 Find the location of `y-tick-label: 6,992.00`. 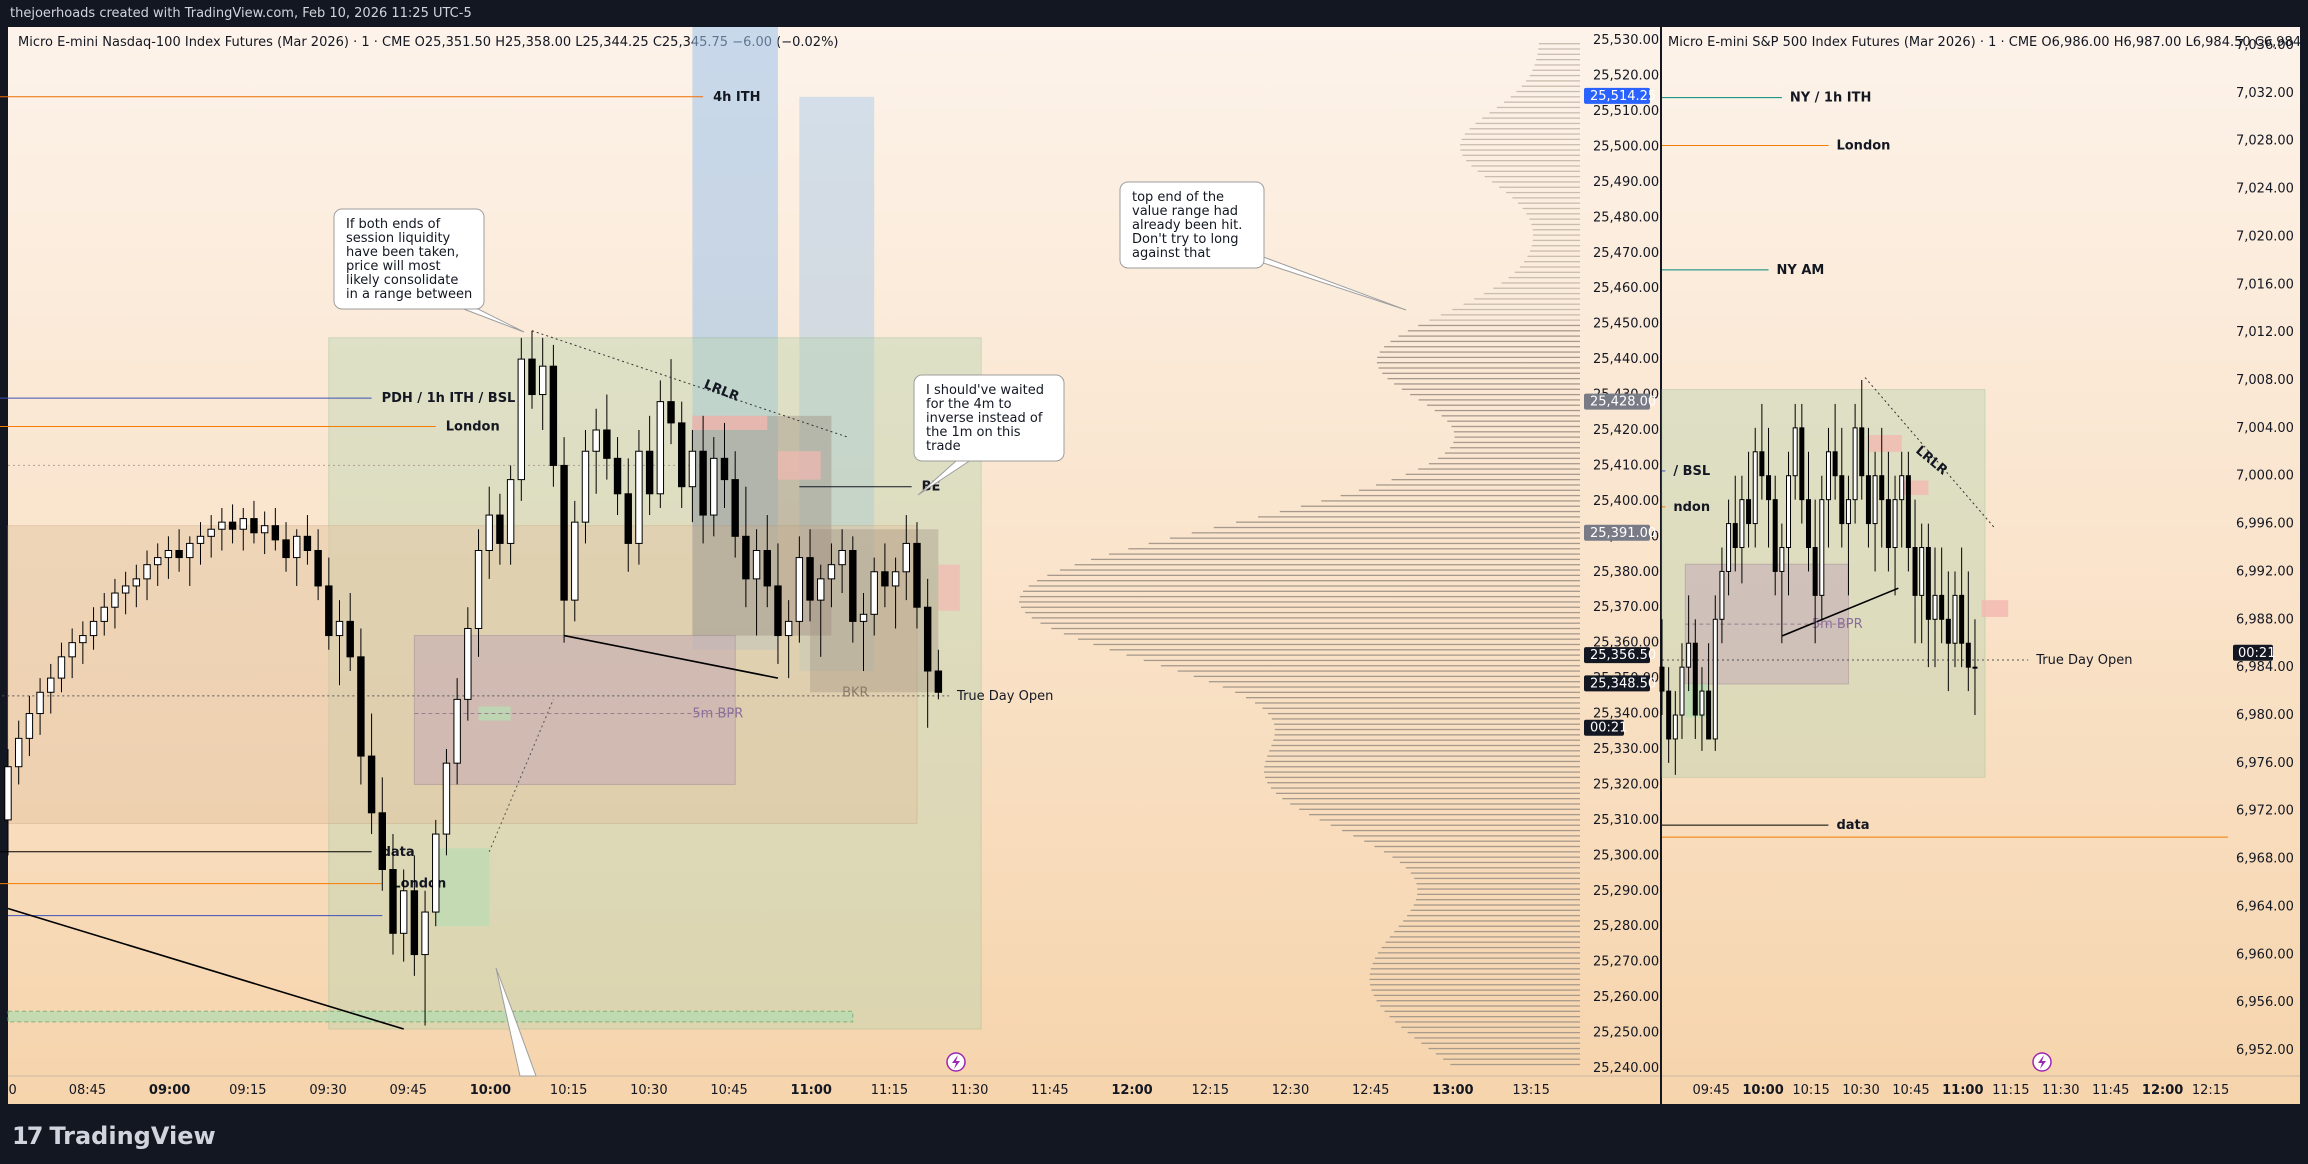

y-tick-label: 6,992.00 is located at coordinates (2265, 571).